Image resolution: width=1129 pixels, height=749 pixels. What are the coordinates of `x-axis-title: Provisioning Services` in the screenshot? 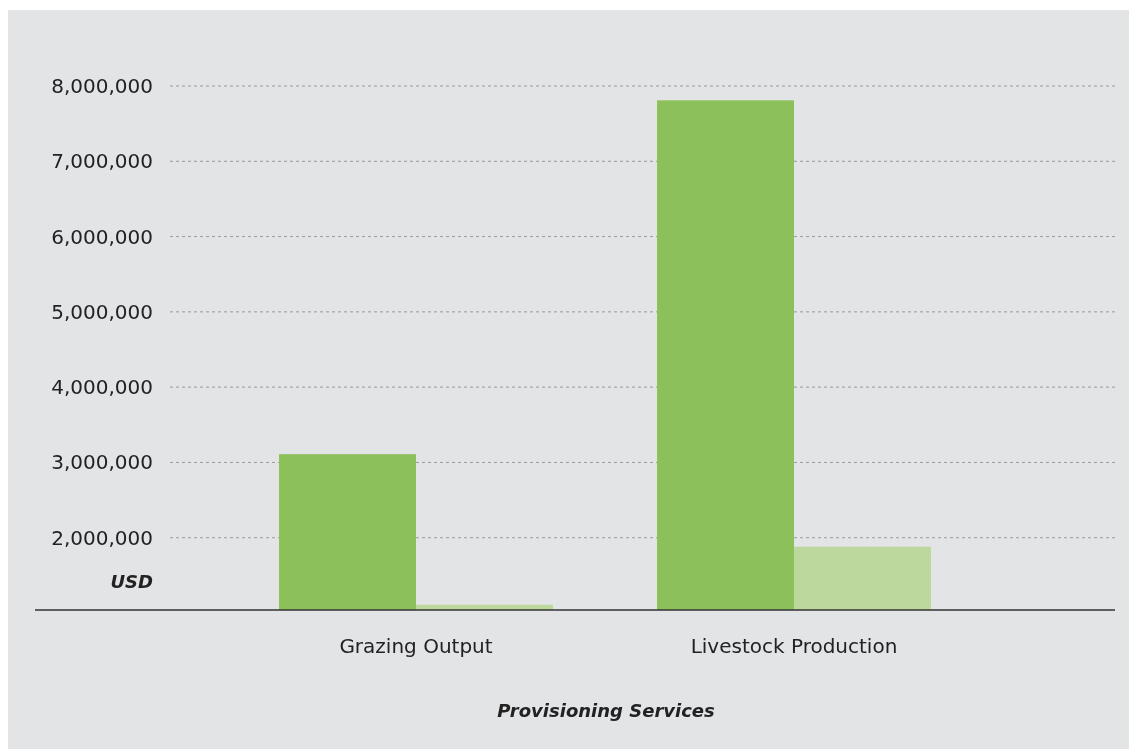 It's located at (606, 710).